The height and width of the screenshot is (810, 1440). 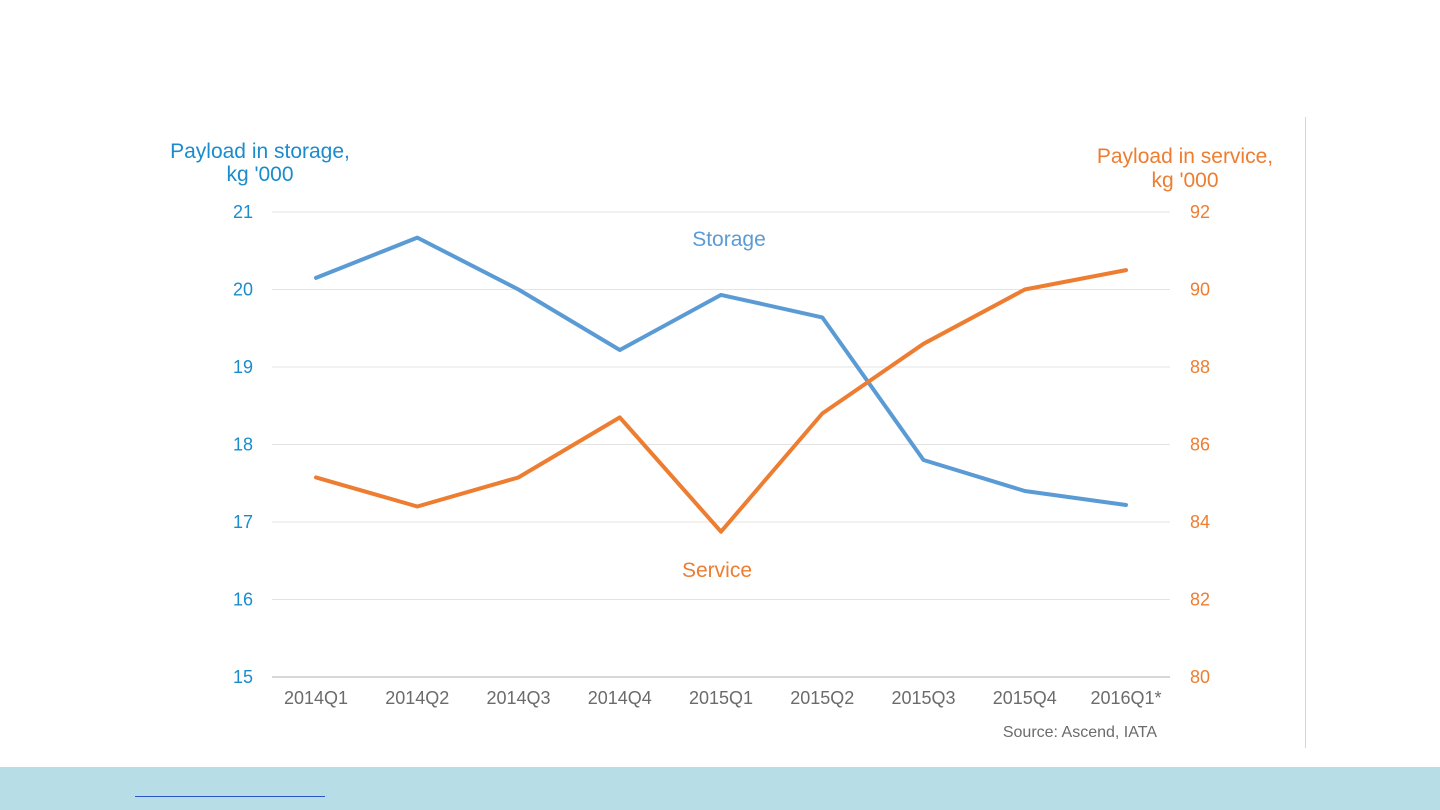 What do you see at coordinates (923, 698) in the screenshot?
I see `x-tick-label: 2015Q3` at bounding box center [923, 698].